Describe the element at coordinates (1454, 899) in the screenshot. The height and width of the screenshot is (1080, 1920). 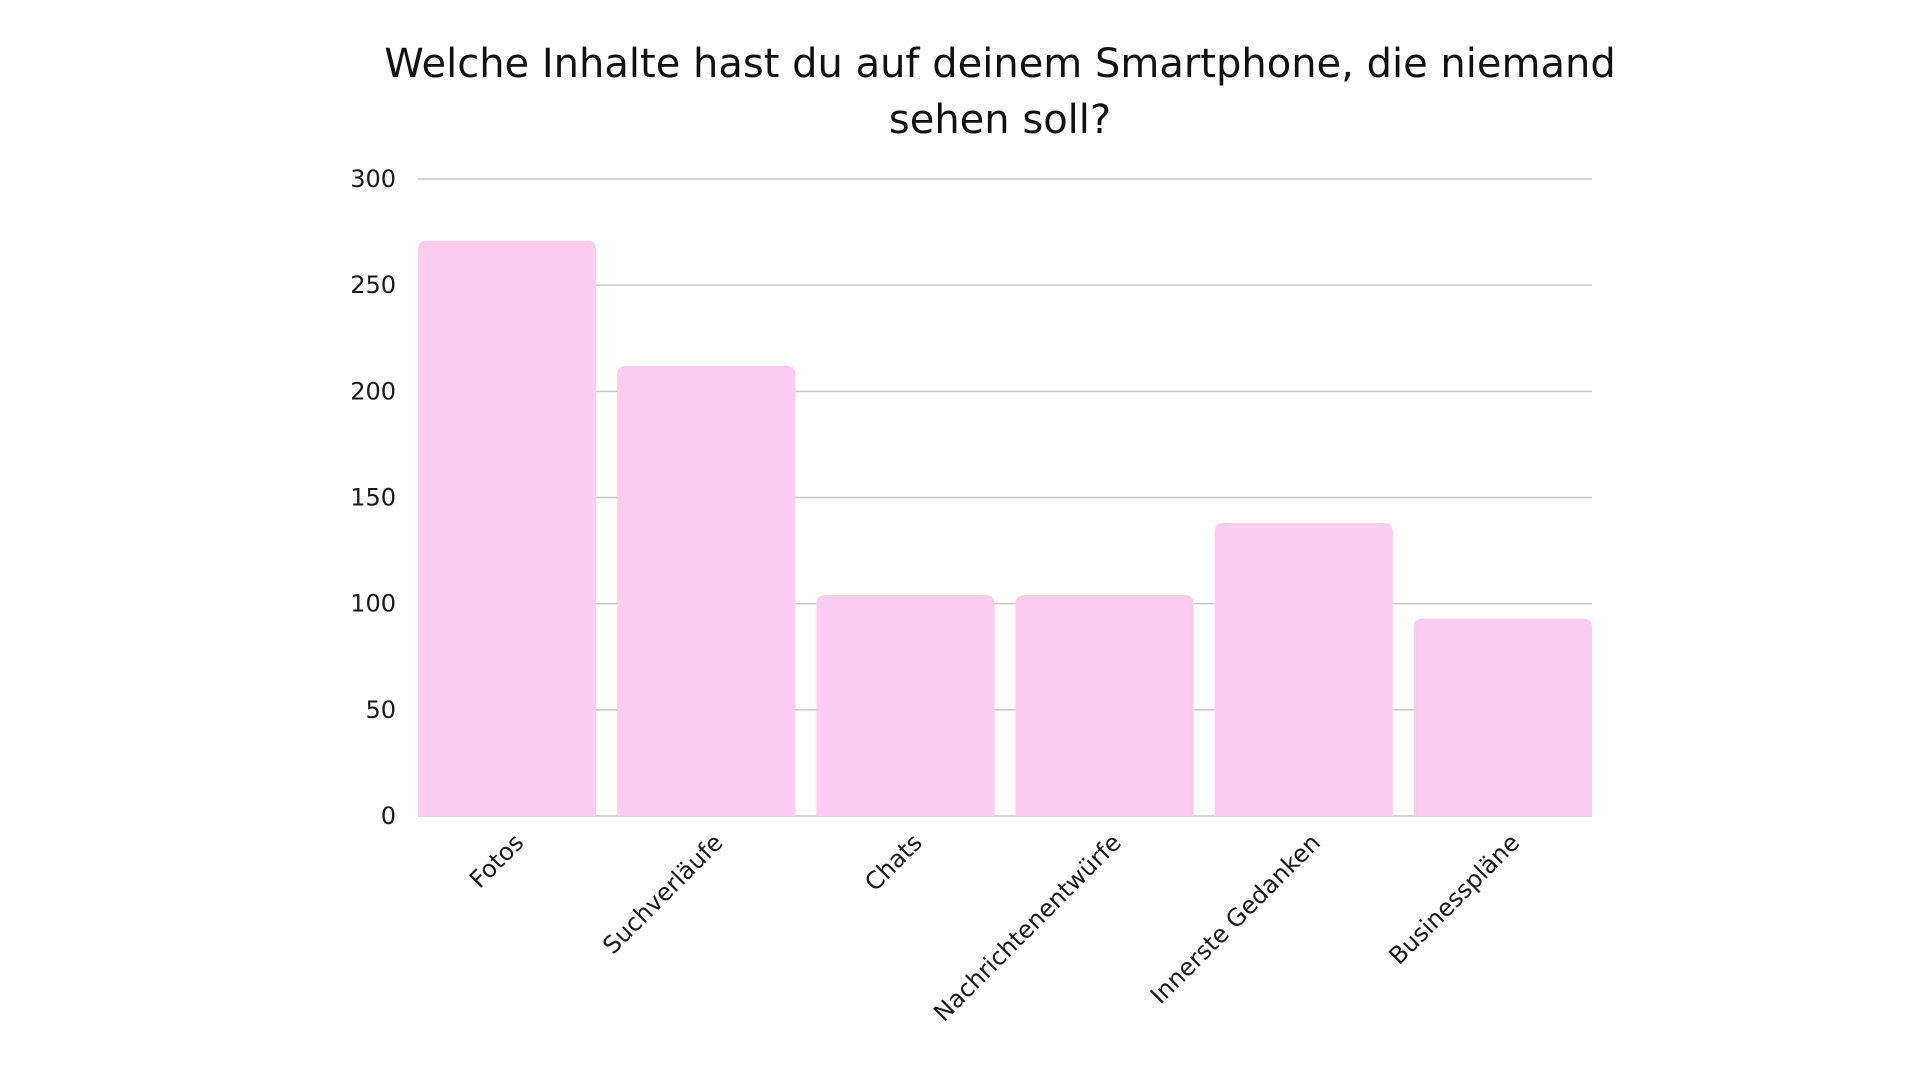
I see `x-tick-label: Businesspläne` at that location.